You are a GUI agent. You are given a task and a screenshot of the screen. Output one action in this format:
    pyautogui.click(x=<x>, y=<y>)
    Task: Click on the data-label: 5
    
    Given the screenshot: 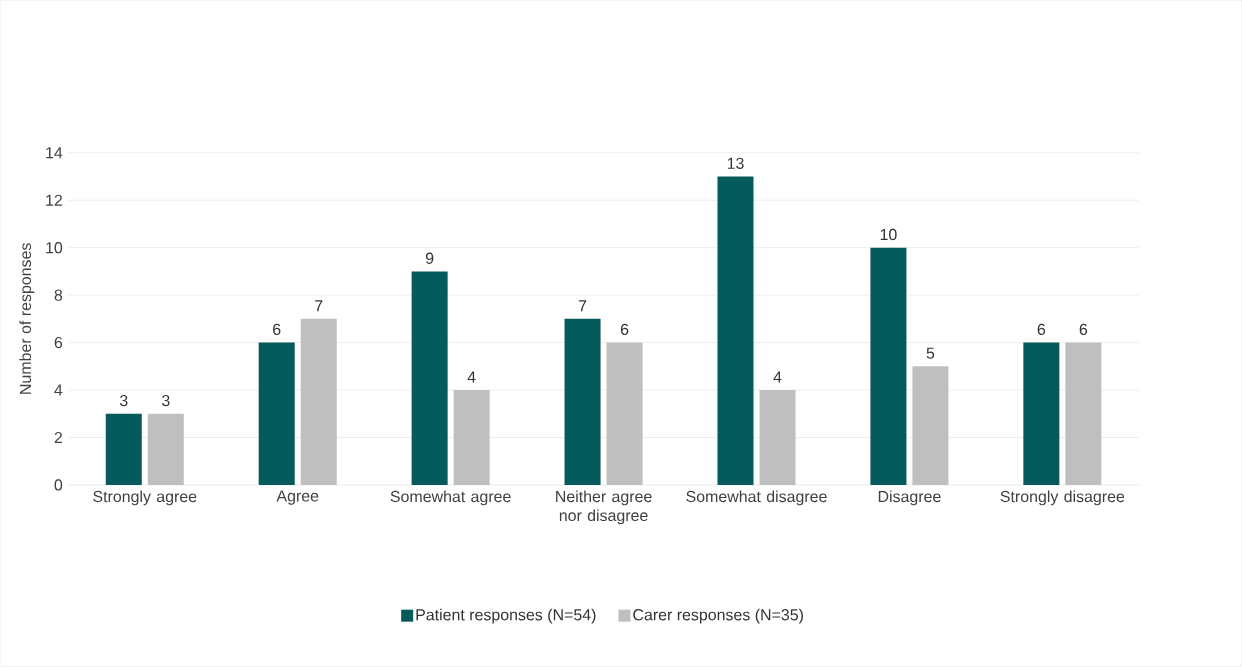 What is the action you would take?
    pyautogui.click(x=930, y=353)
    